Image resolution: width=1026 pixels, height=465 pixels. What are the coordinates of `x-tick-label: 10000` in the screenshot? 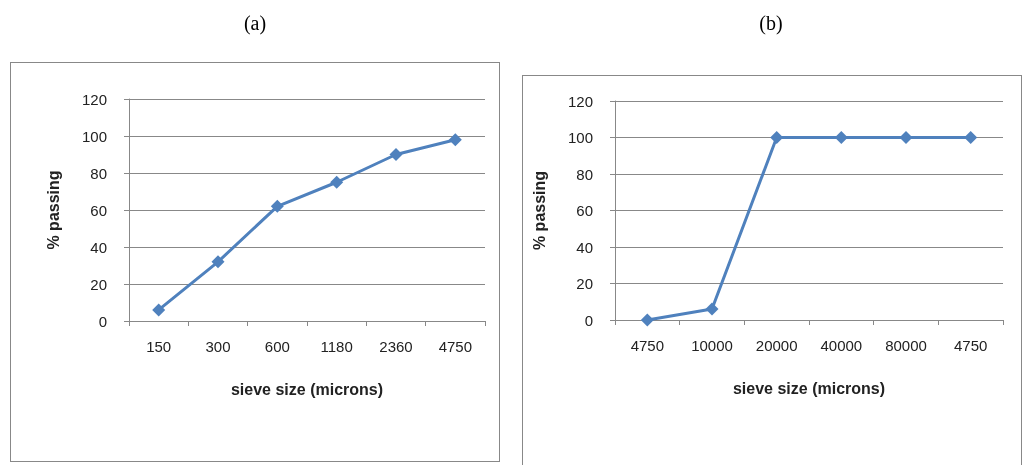 It's located at (712, 345).